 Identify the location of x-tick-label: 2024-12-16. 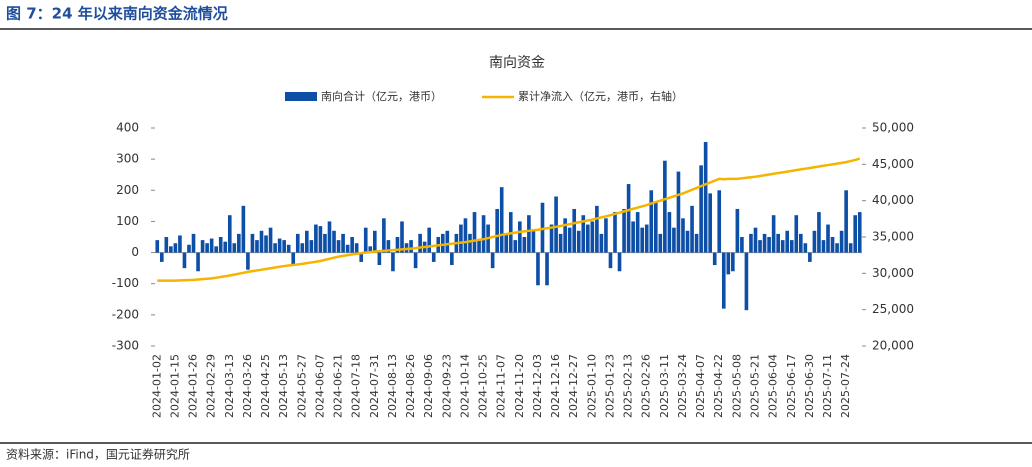
(555, 386).